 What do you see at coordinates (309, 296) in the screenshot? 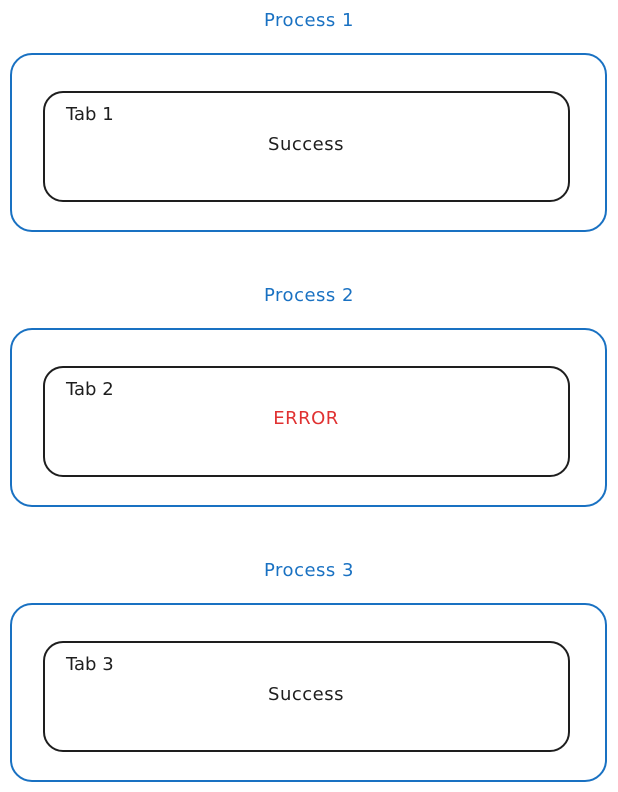
I see `process-title-2: Process 2` at bounding box center [309, 296].